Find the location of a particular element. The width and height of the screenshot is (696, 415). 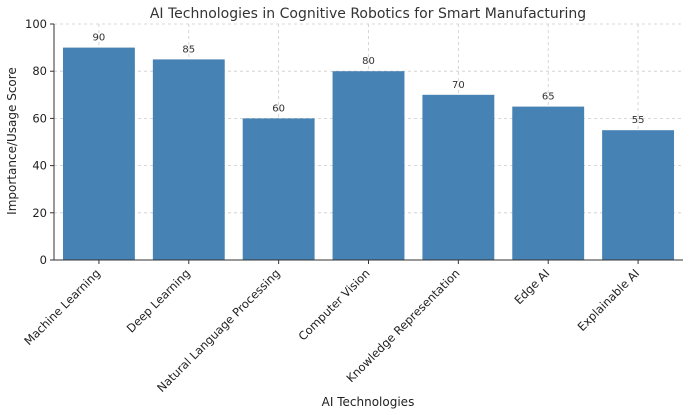

x-tick-label: Edge AI is located at coordinates (531, 286).